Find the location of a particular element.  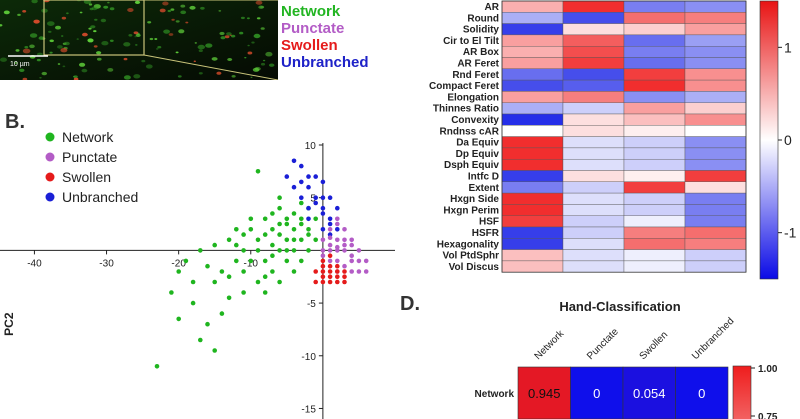

scatter-legend: Network Punctate Swollen Unbranched is located at coordinates (91, 167).